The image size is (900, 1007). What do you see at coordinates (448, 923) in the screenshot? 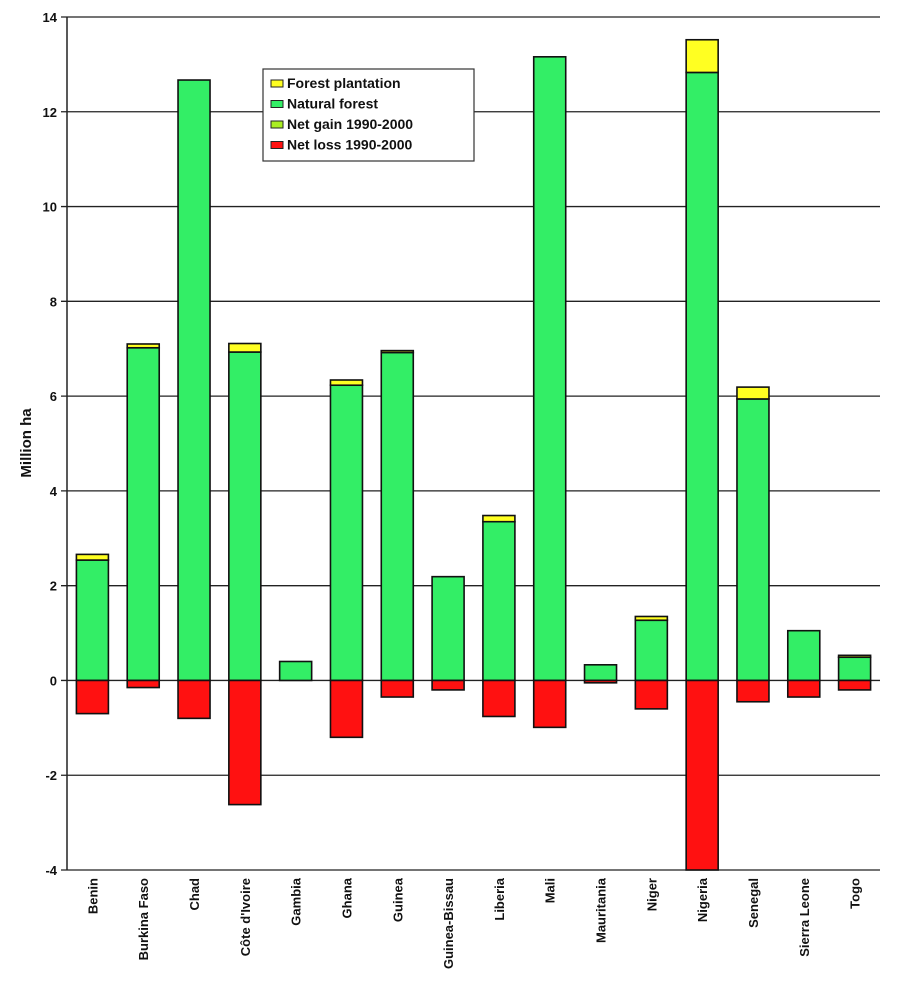
I see `x-tick-label: Guinea-Bissau` at bounding box center [448, 923].